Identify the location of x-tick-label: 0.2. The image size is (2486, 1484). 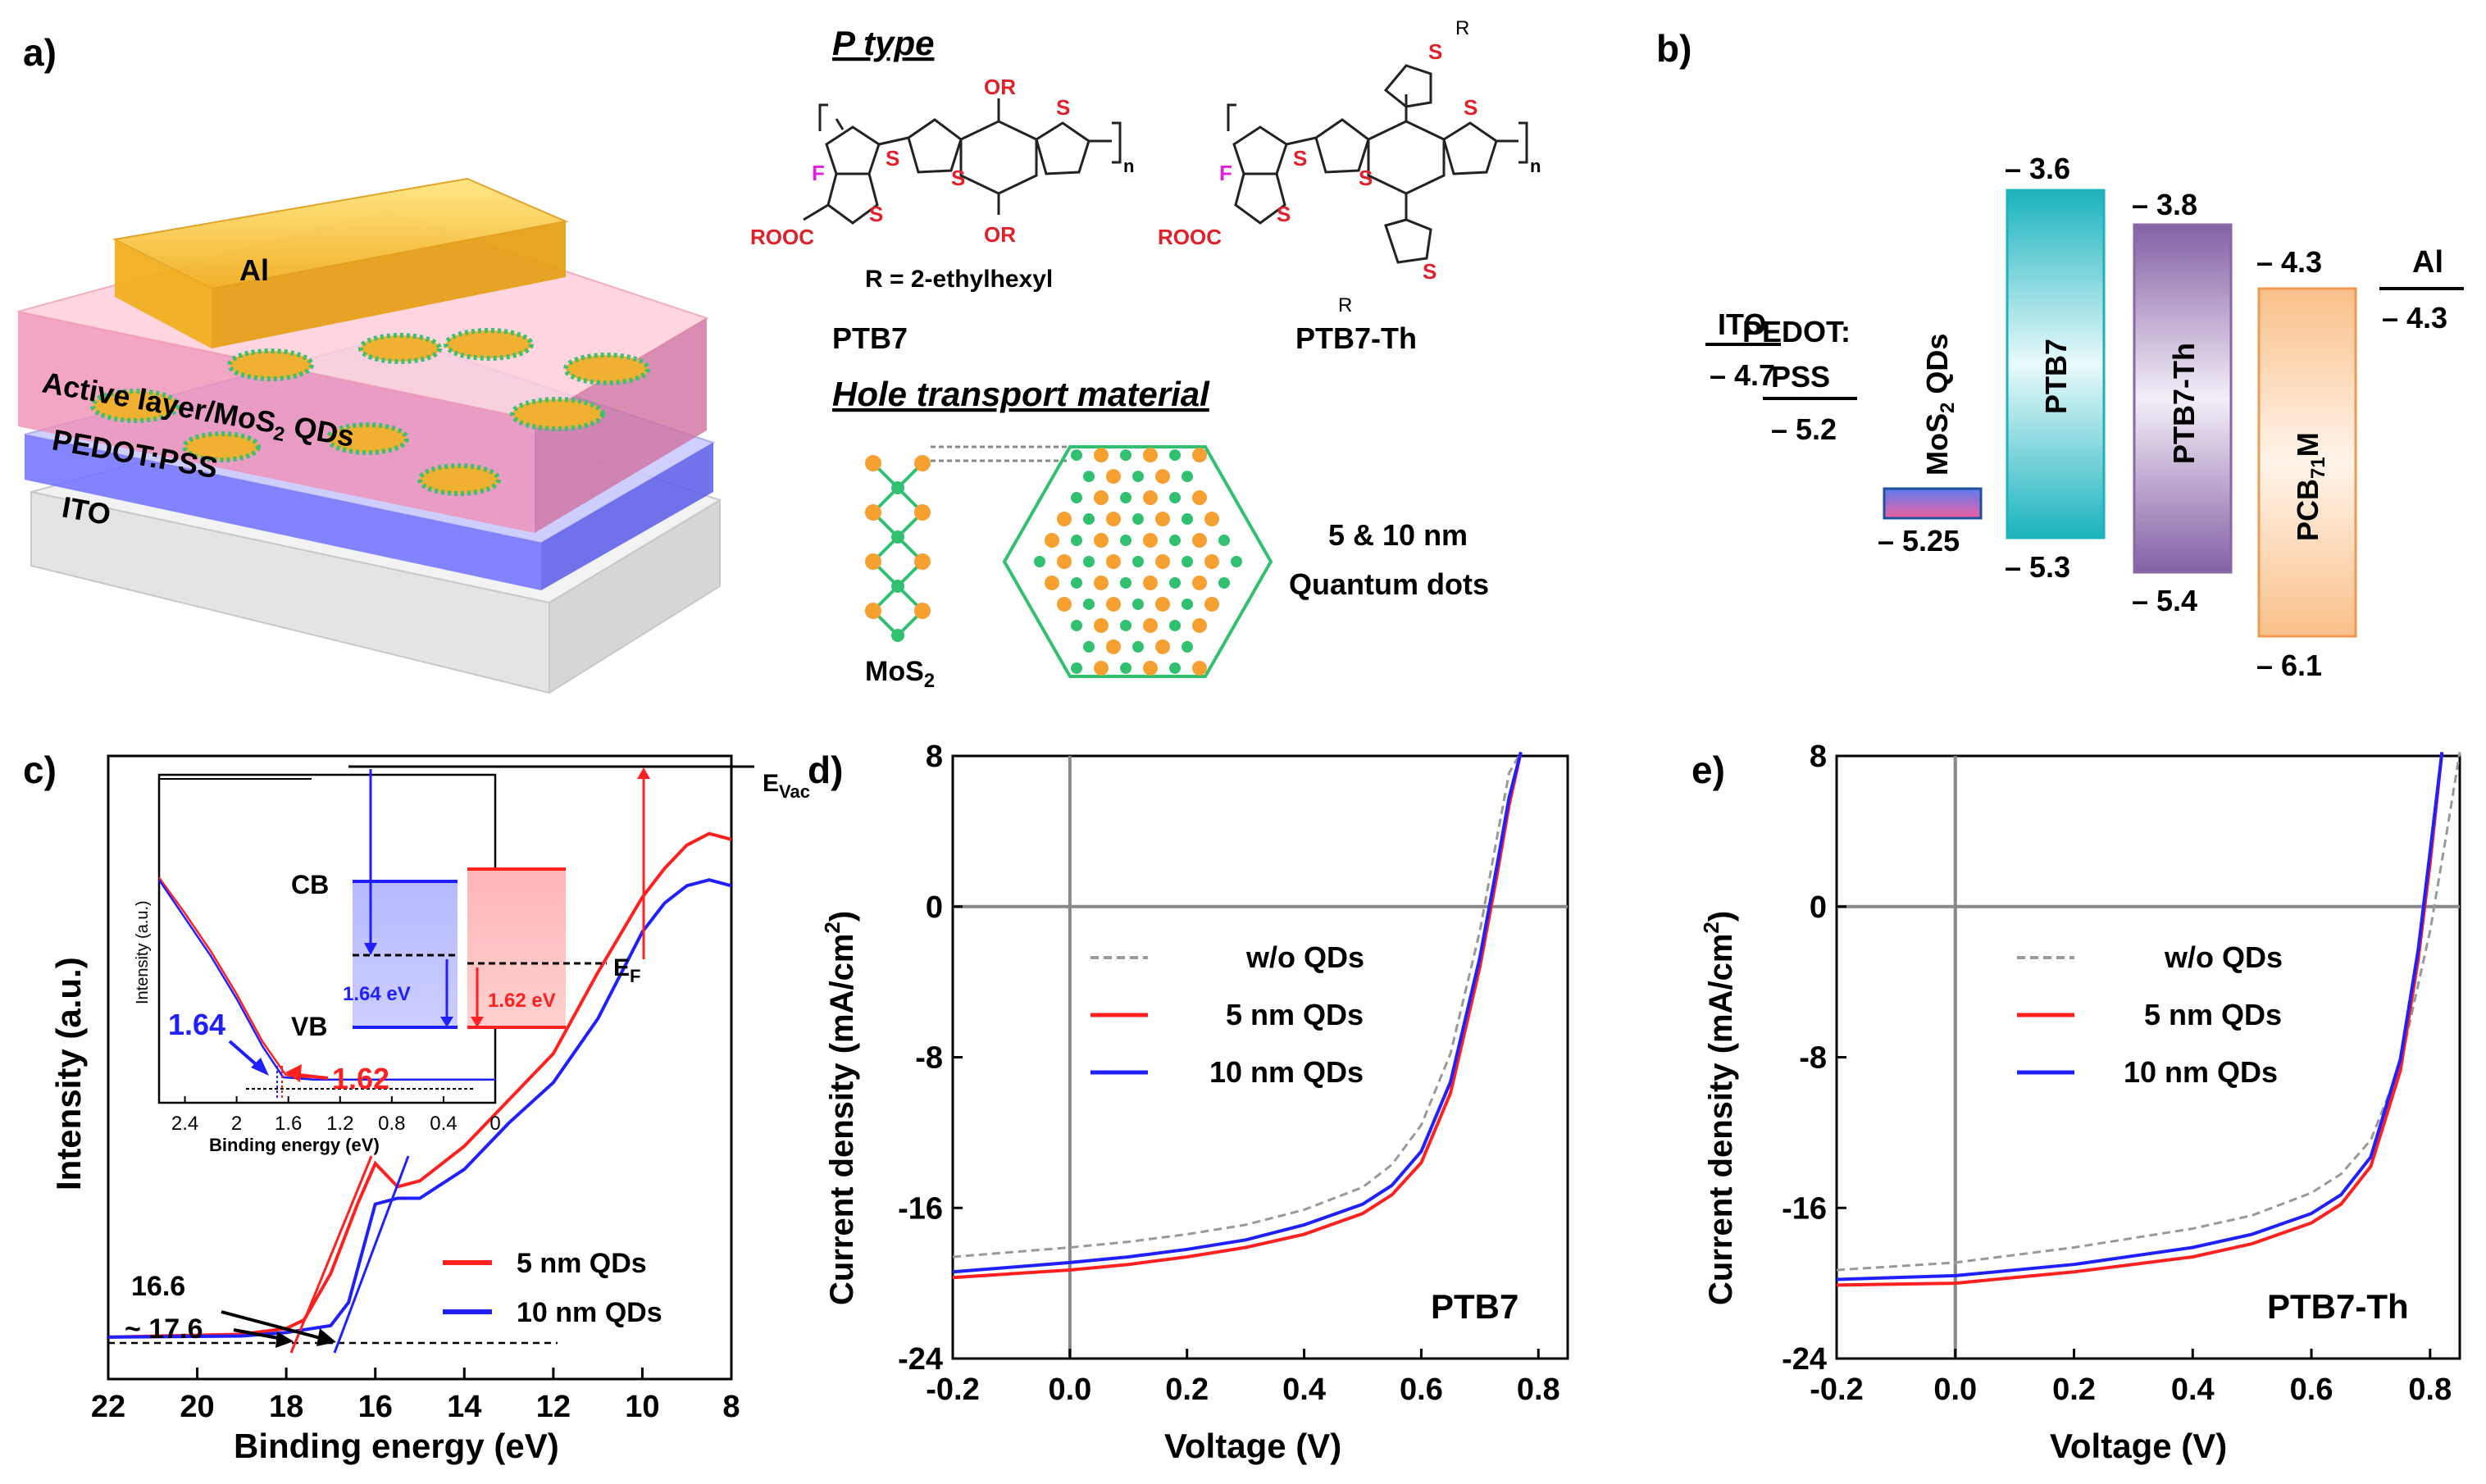
(1187, 1389).